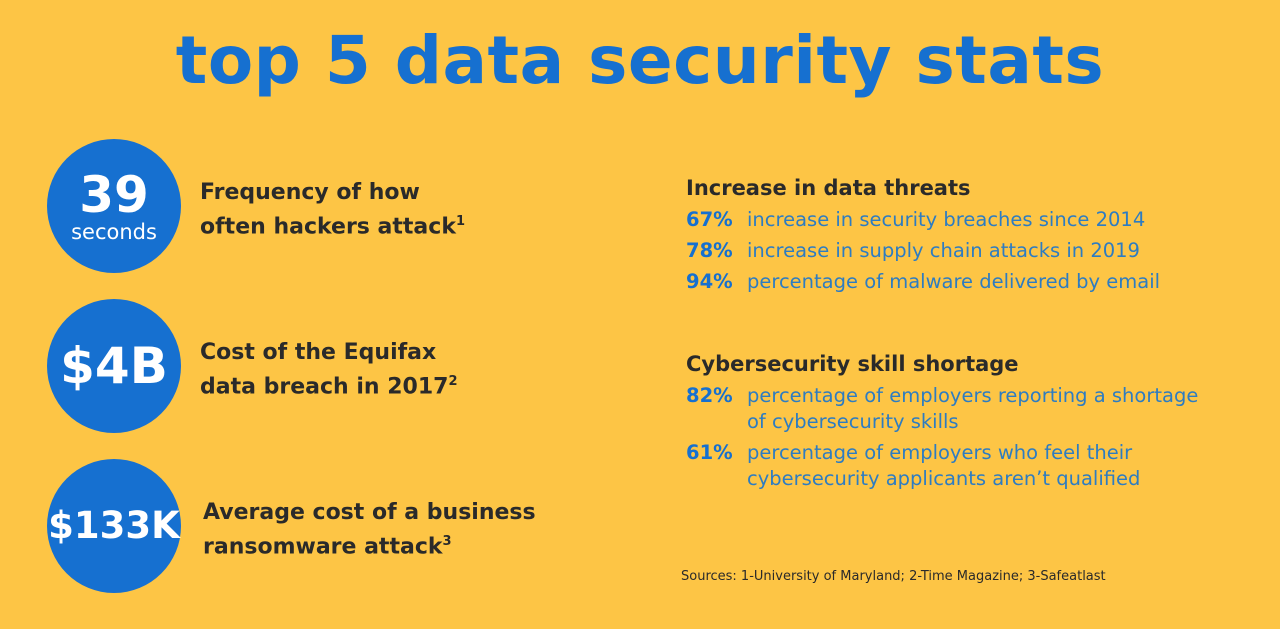 This screenshot has width=1280, height=629. I want to click on stat-figure: 61%, so click(709, 452).